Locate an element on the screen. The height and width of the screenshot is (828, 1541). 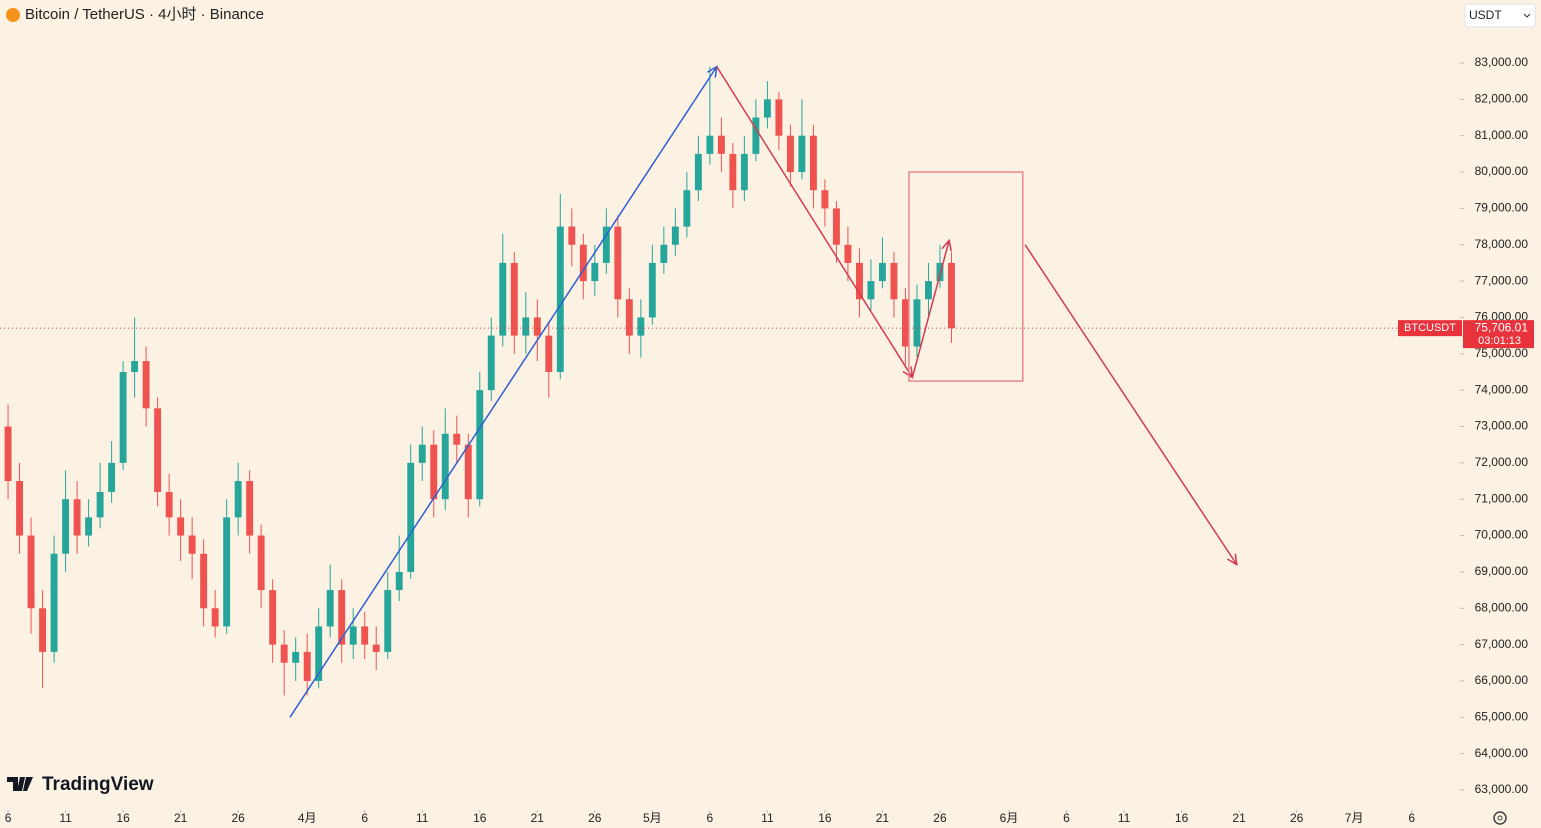
y-tick-label: 80,000.00 is located at coordinates (1502, 171).